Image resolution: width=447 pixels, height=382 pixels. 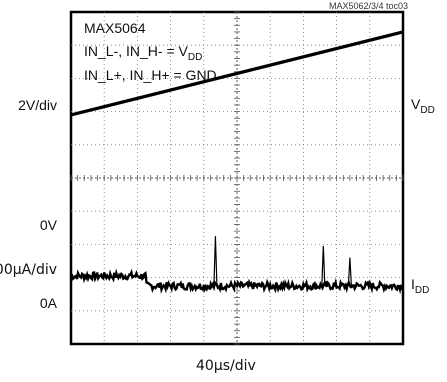 What do you see at coordinates (416, 104) in the screenshot?
I see `vdd-channel-main: V` at bounding box center [416, 104].